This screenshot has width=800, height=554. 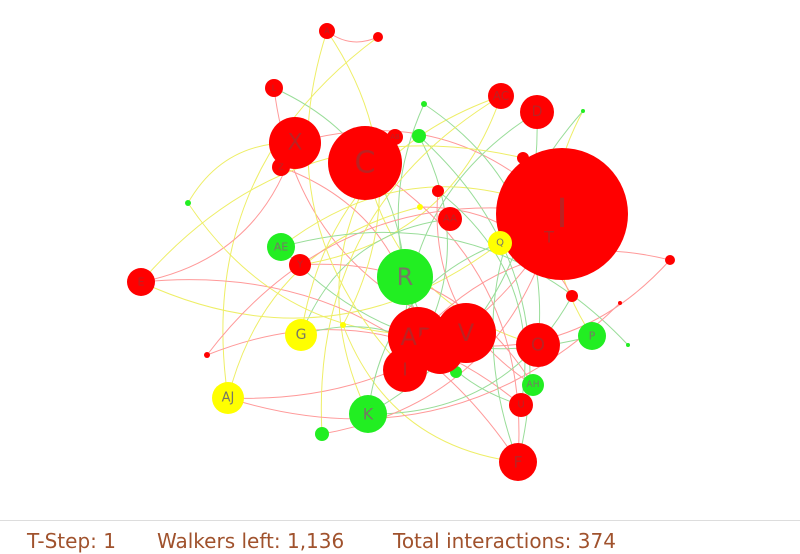 I want to click on node-label: AB, so click(x=395, y=137).